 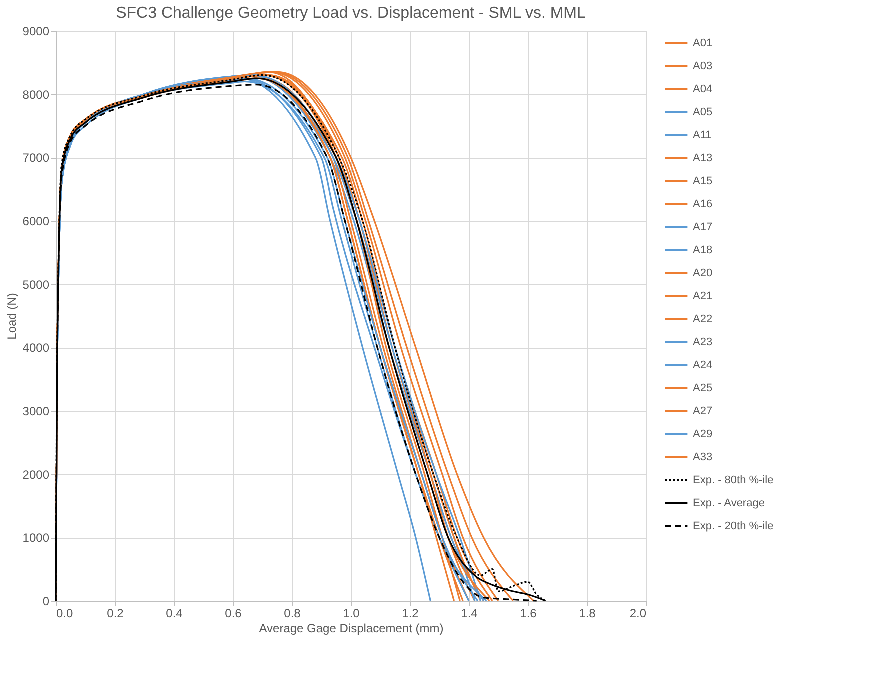 I want to click on legend-label: A16, so click(x=703, y=204).